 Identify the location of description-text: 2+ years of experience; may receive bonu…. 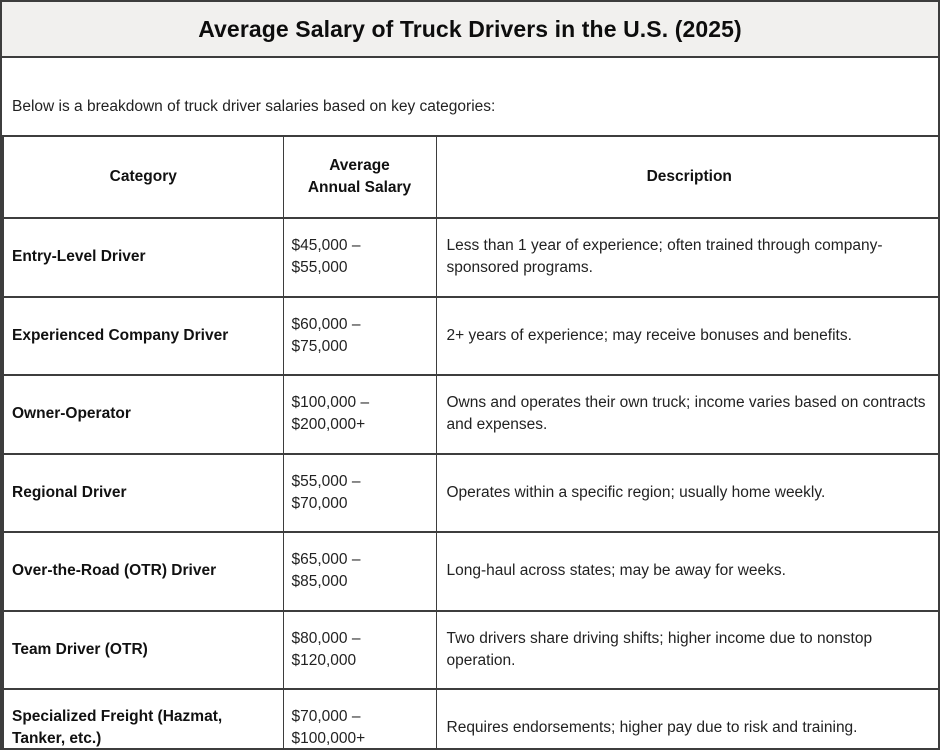
(649, 335).